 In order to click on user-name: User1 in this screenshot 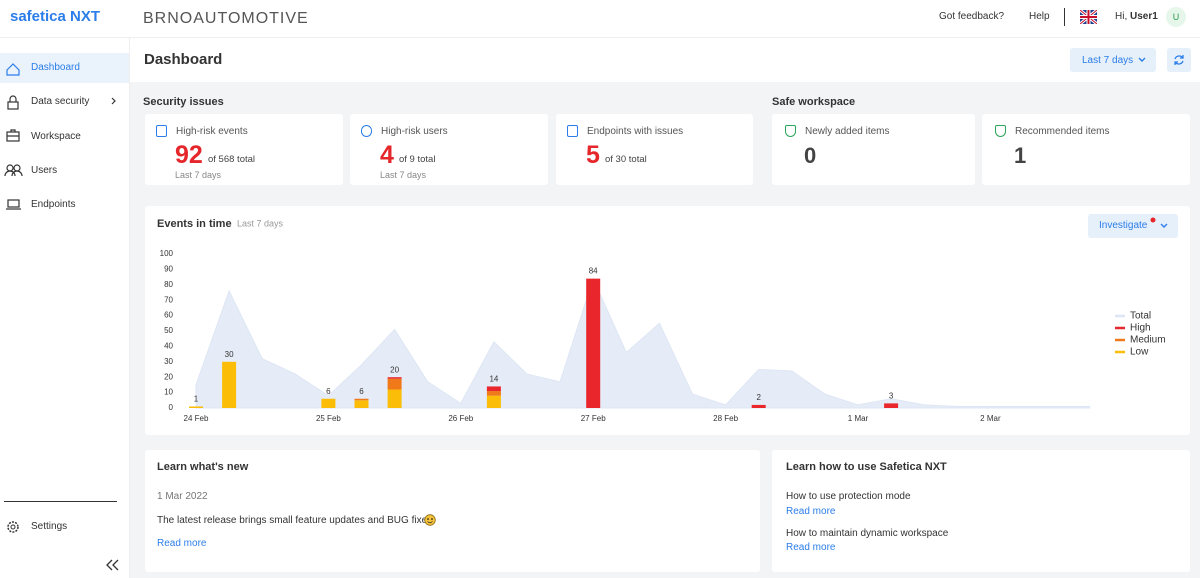, I will do `click(1144, 16)`.